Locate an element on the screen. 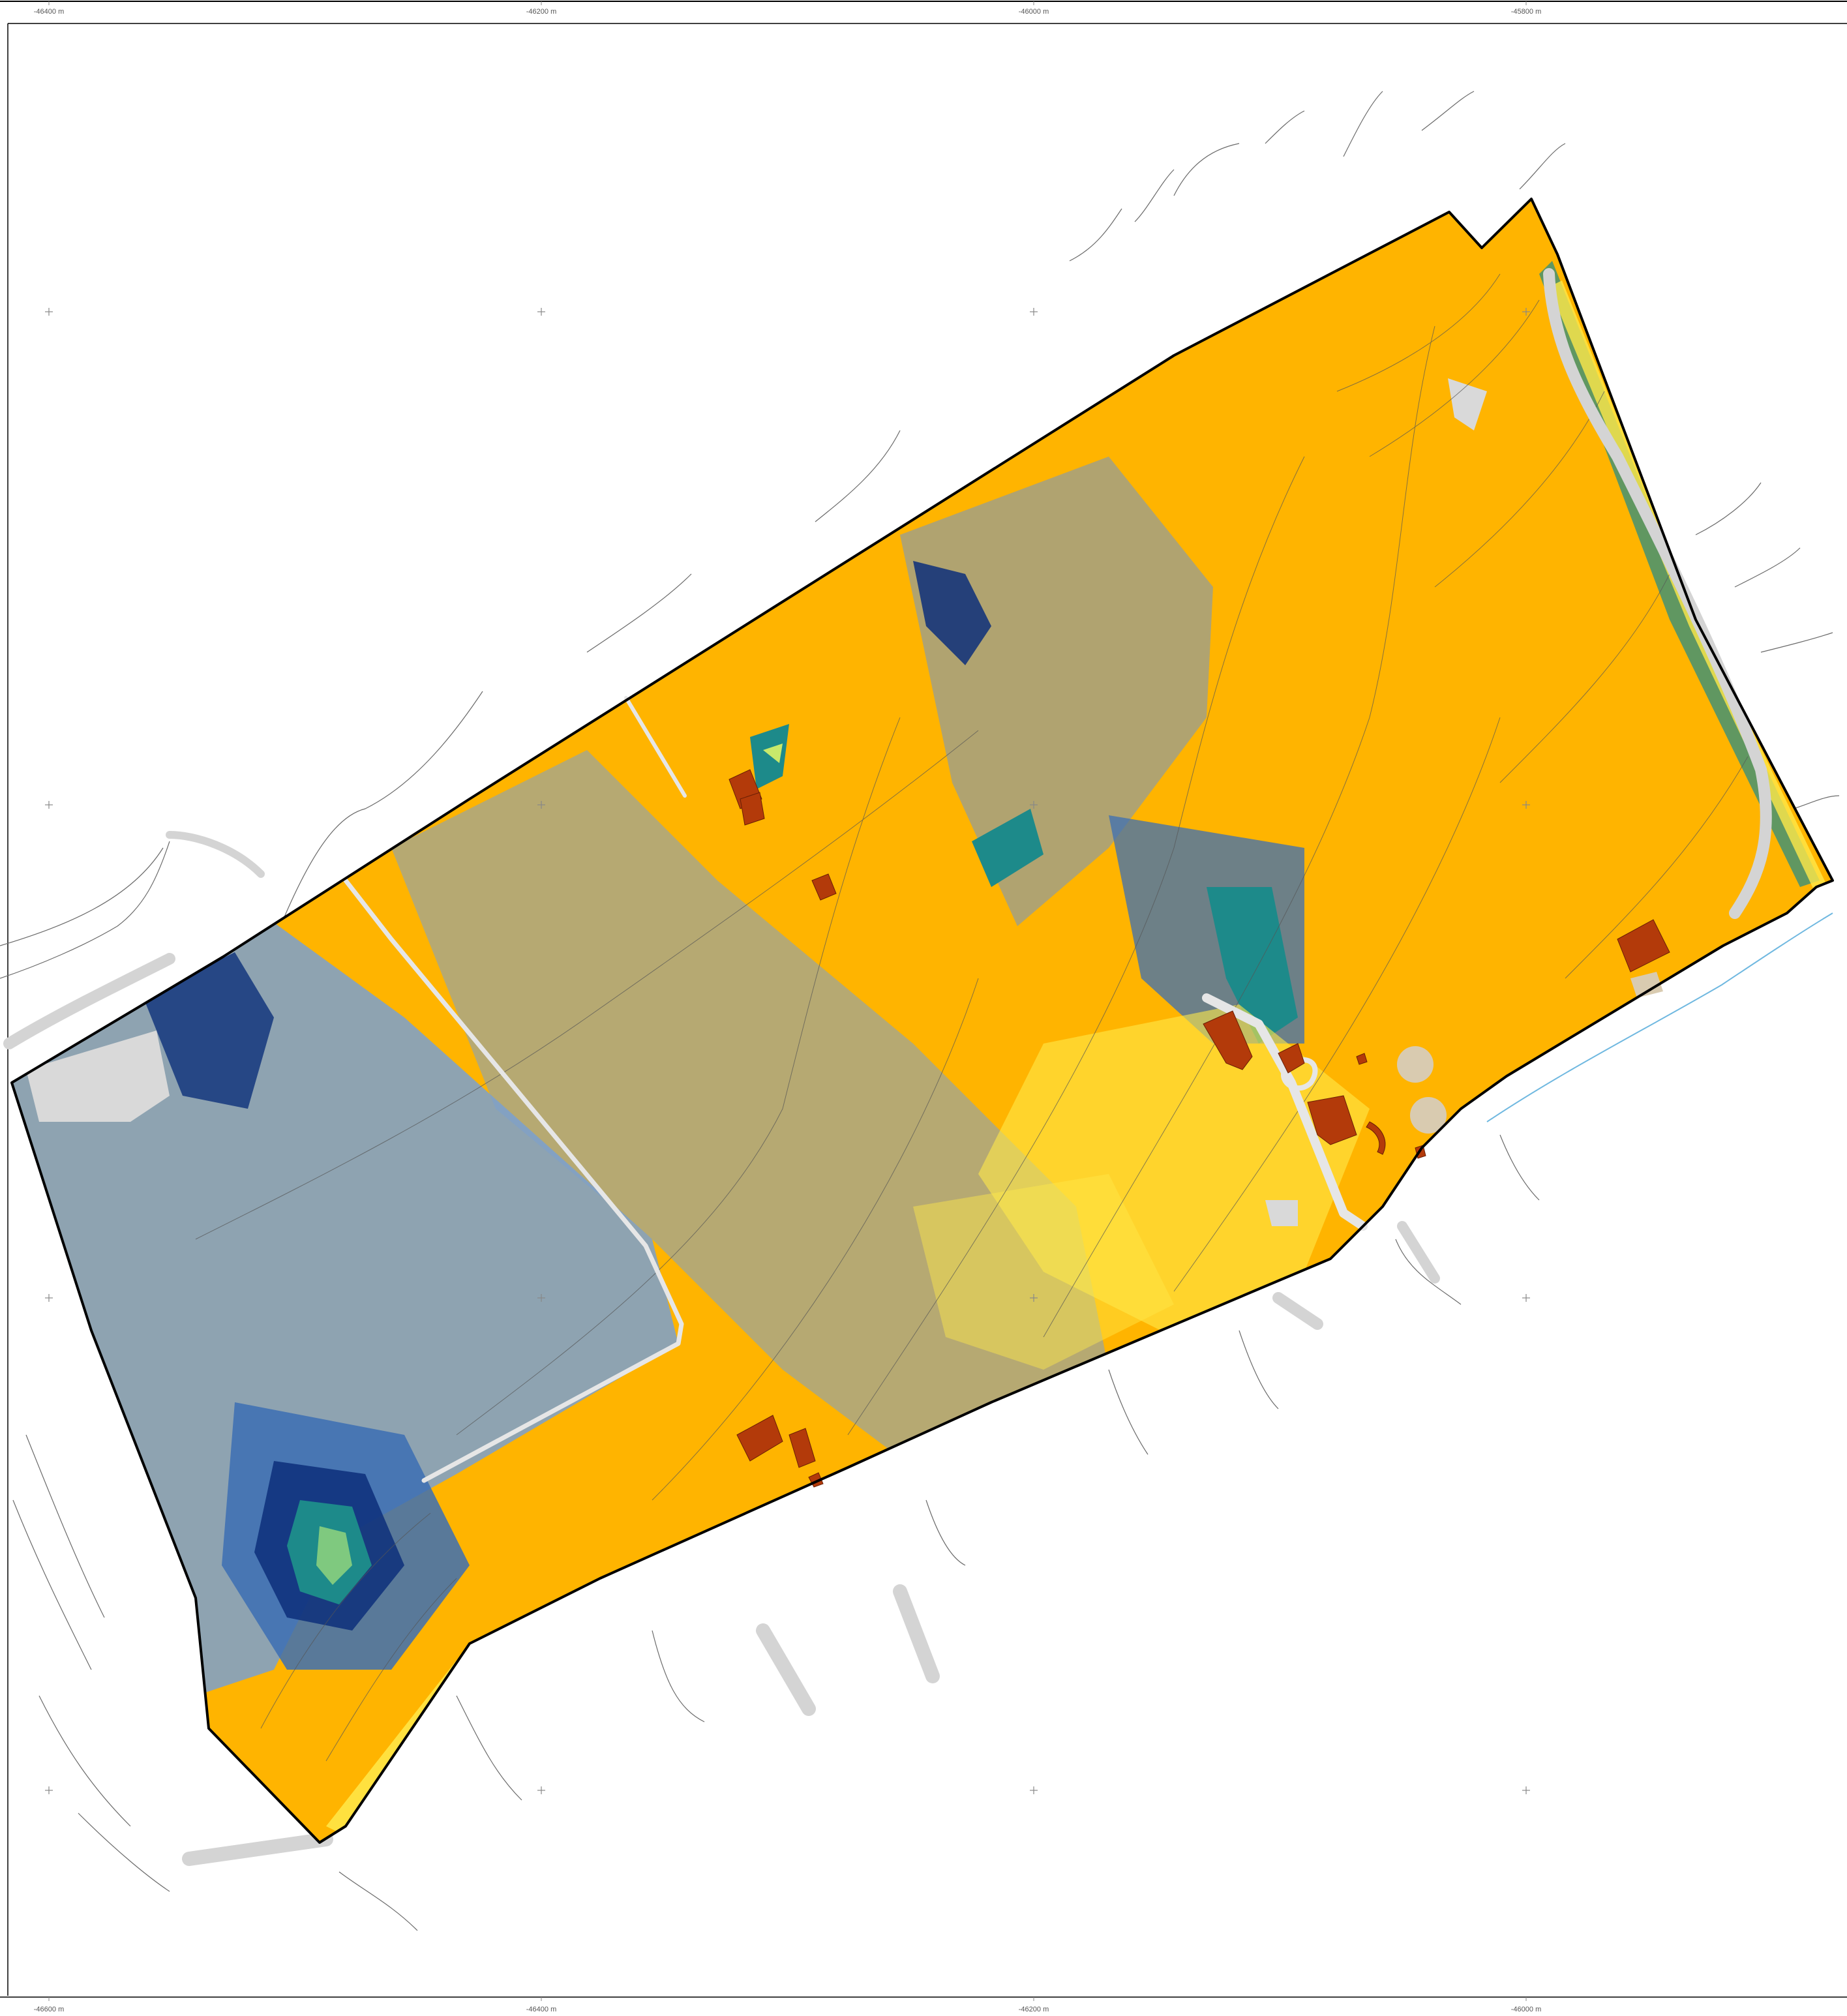  grid-label-top-3: -46000 m is located at coordinates (1033, 12).